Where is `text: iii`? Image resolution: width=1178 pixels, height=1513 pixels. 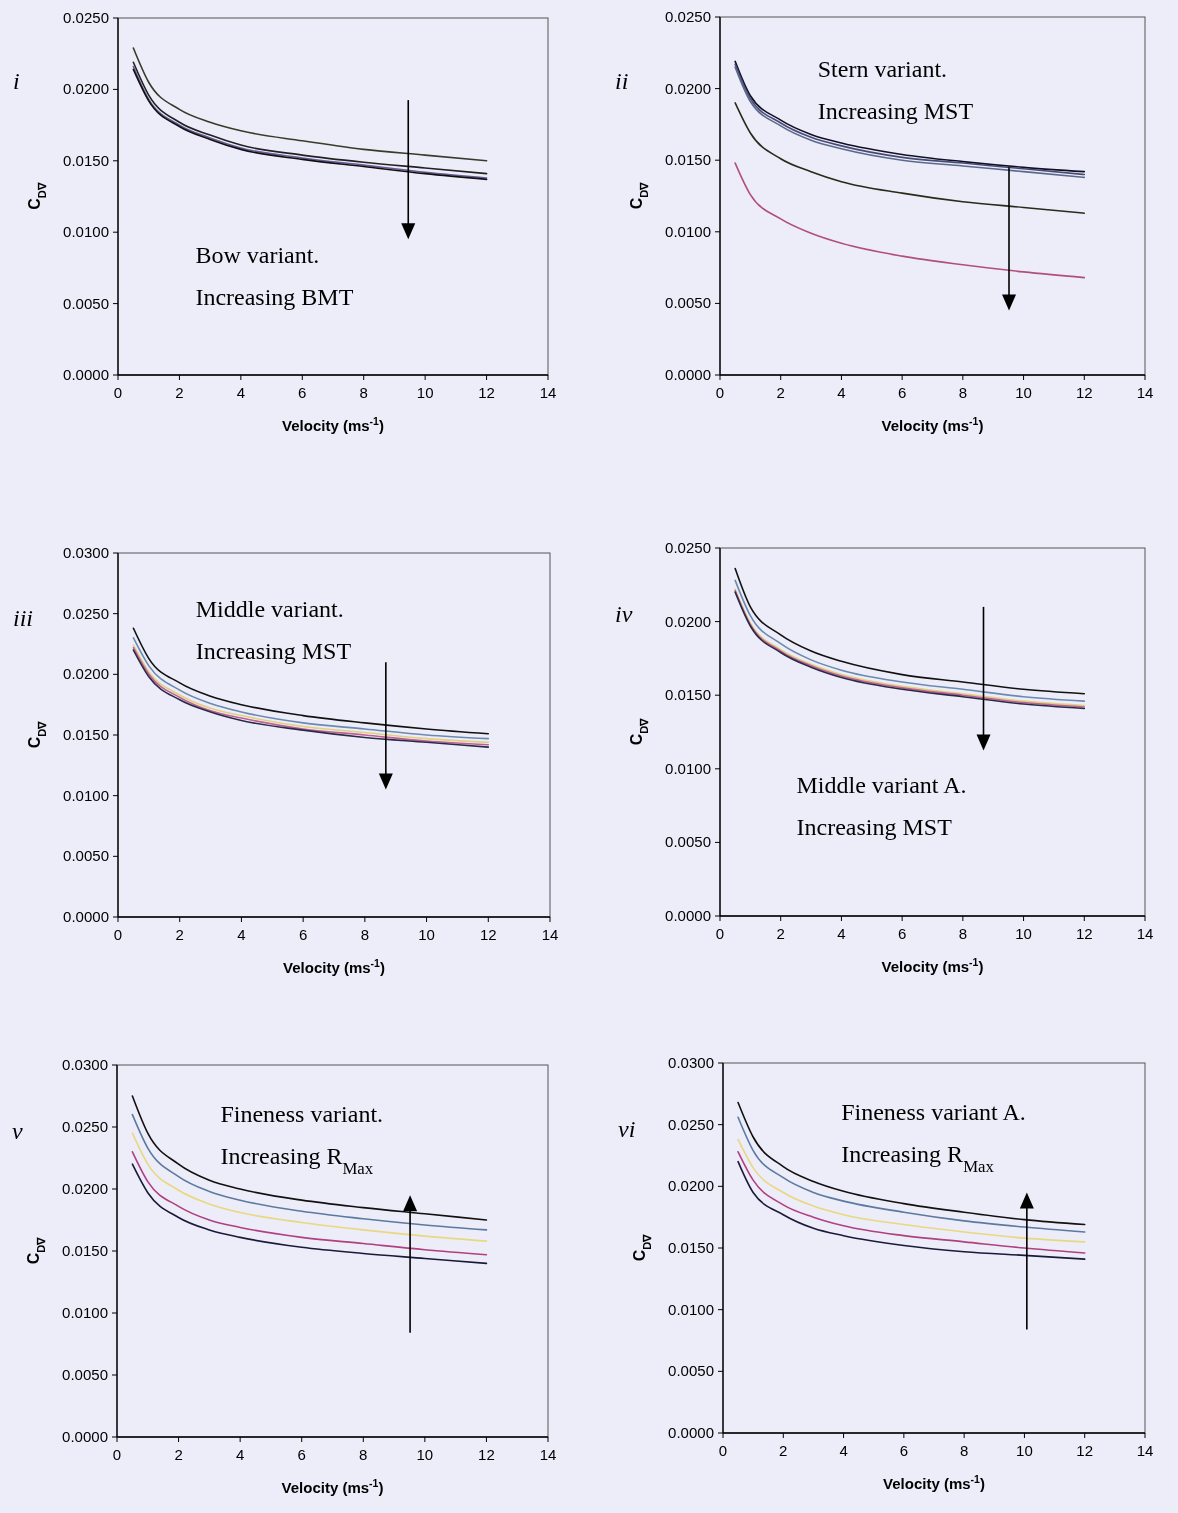
text: iii is located at coordinates (23, 617).